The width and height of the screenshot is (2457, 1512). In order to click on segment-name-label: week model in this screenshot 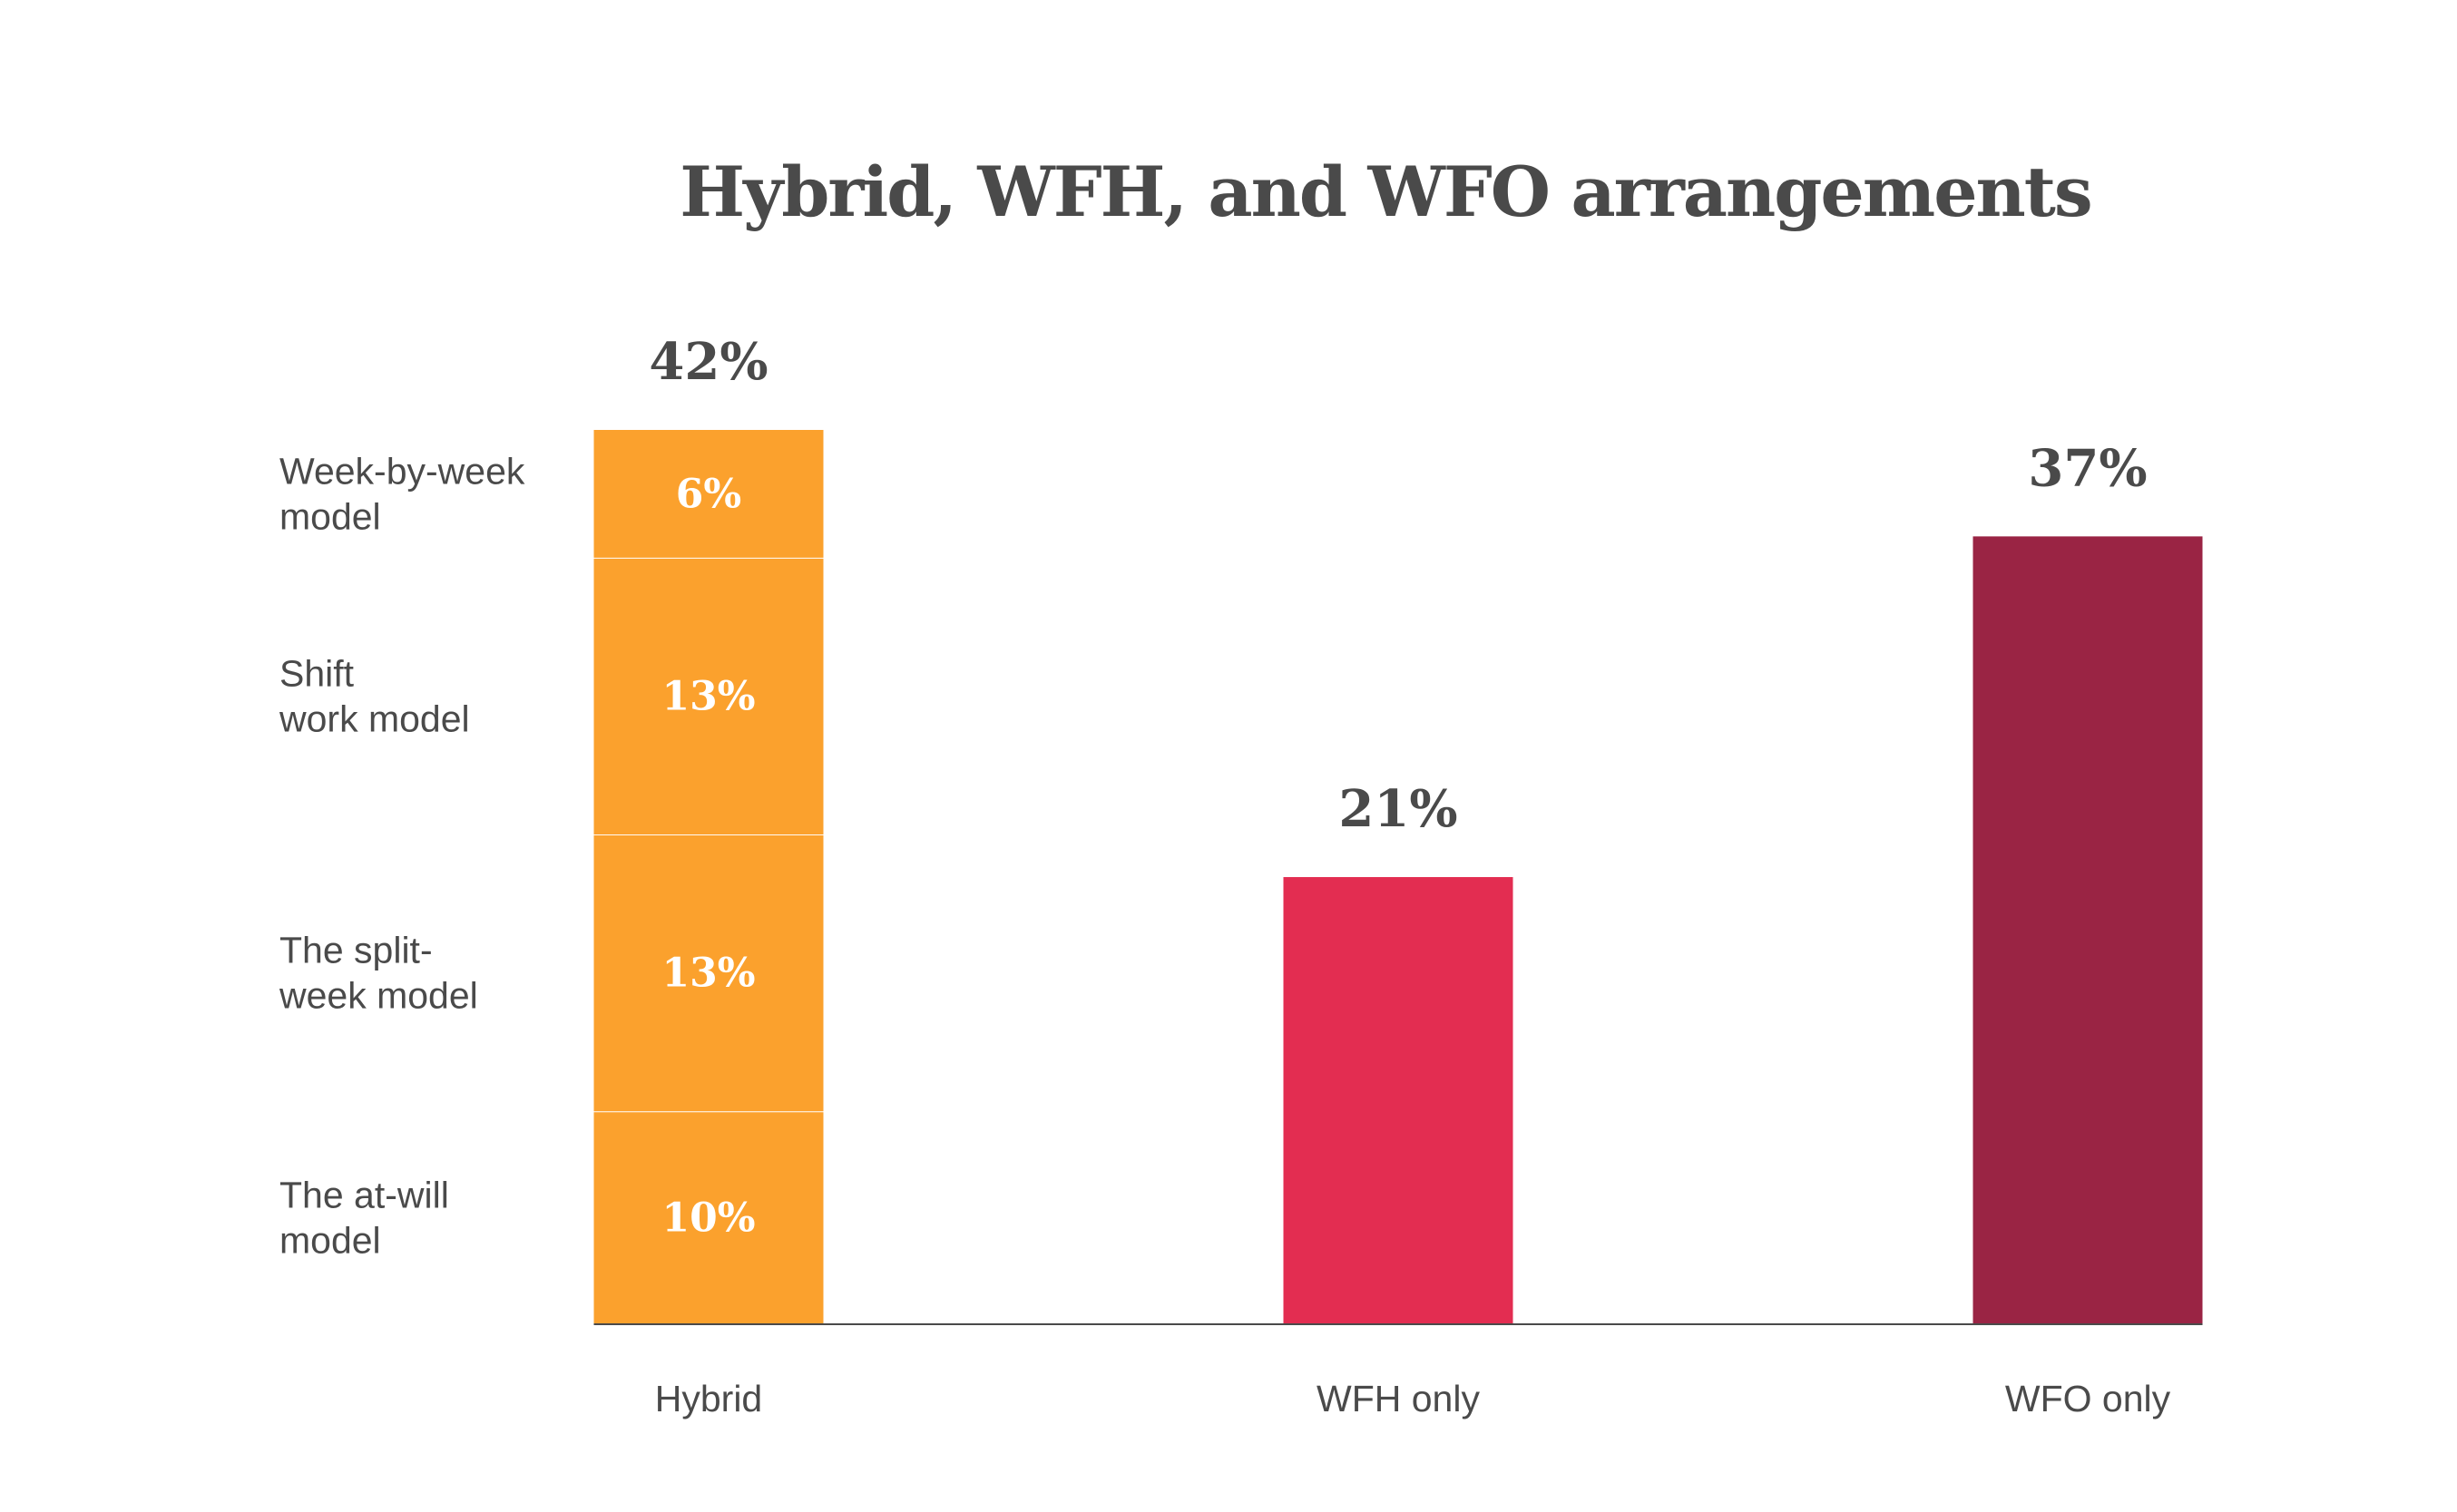, I will do `click(378, 996)`.